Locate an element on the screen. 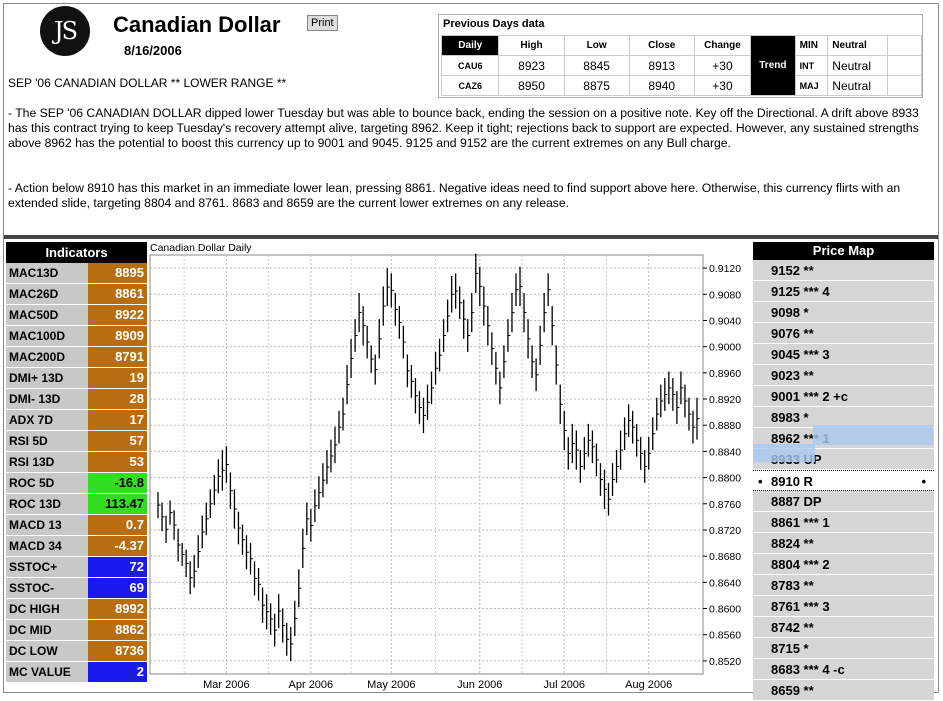 The image size is (943, 701). y-tick-label: 0.9000 is located at coordinates (725, 348).